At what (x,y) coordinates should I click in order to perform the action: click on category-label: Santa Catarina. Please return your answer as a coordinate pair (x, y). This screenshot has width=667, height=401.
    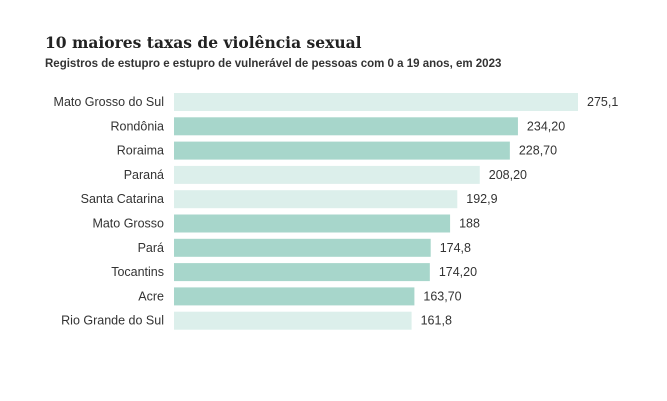
    Looking at the image, I should click on (122, 199).